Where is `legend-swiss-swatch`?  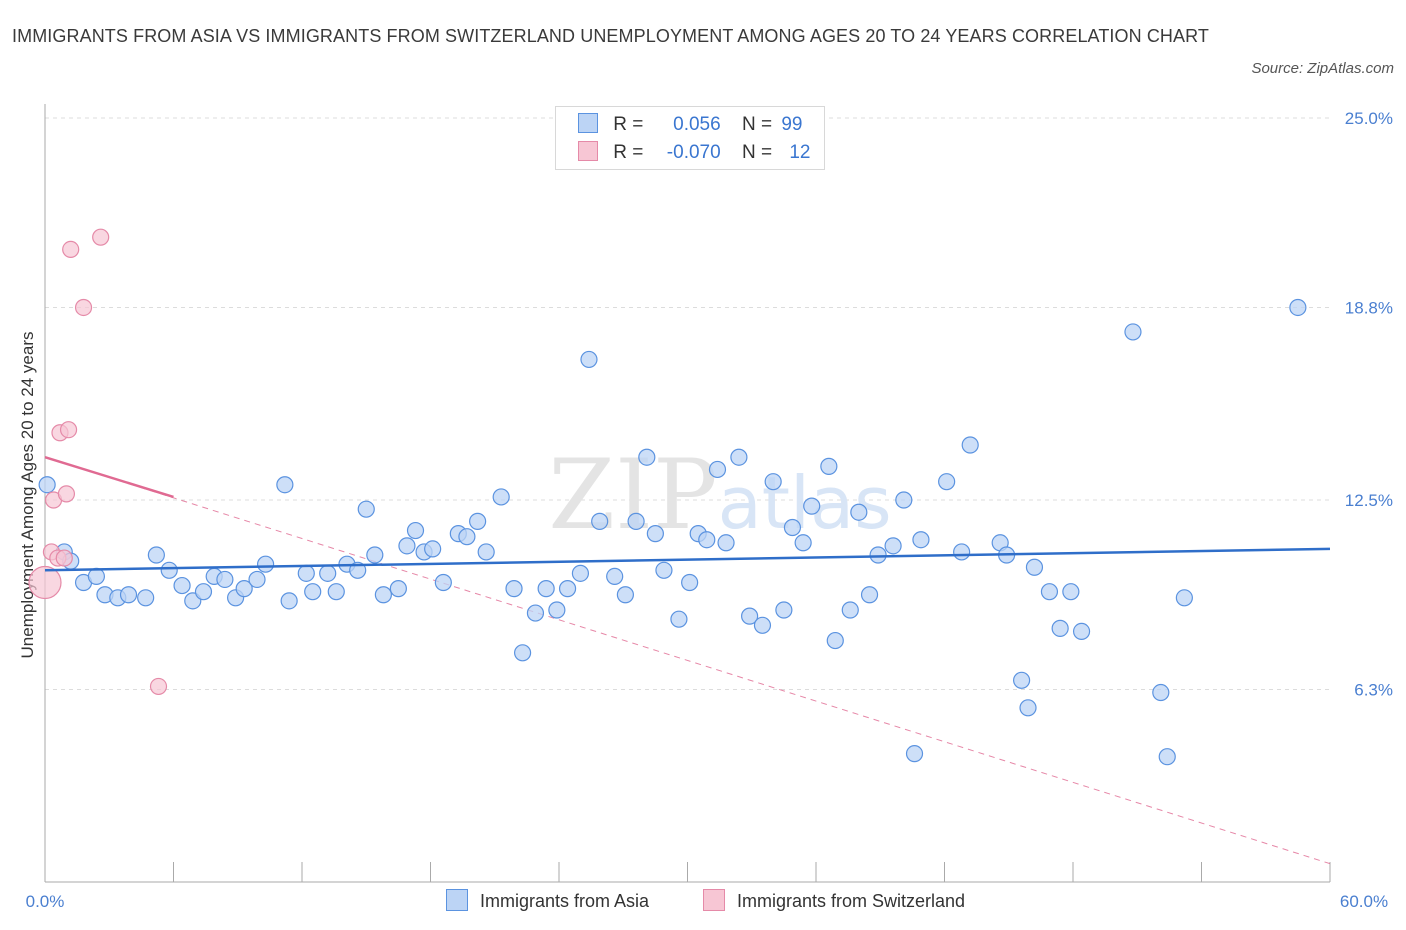 legend-swiss-swatch is located at coordinates (714, 900).